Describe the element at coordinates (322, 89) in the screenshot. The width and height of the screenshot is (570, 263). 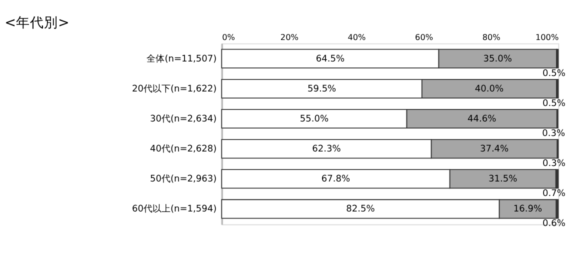
I see `data-label: 59.5%` at that location.